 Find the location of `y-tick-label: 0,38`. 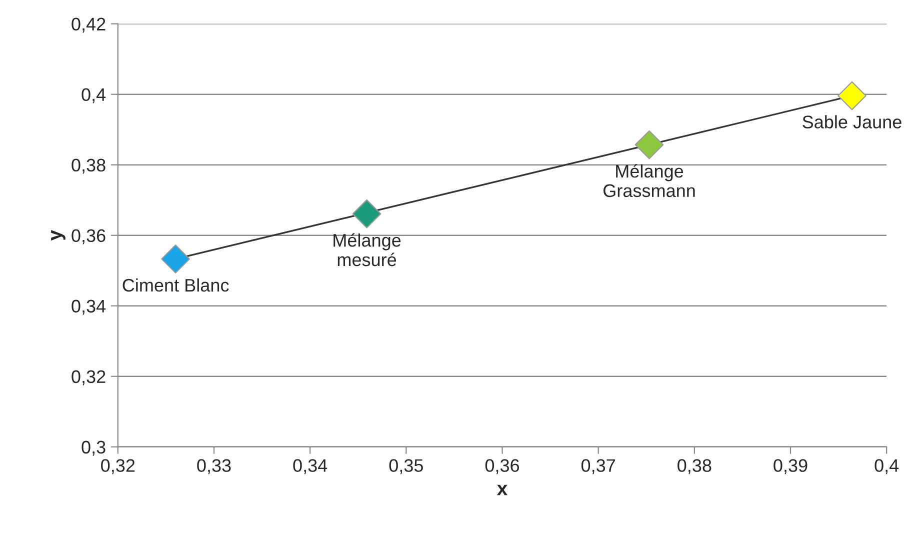

y-tick-label: 0,38 is located at coordinates (89, 166).